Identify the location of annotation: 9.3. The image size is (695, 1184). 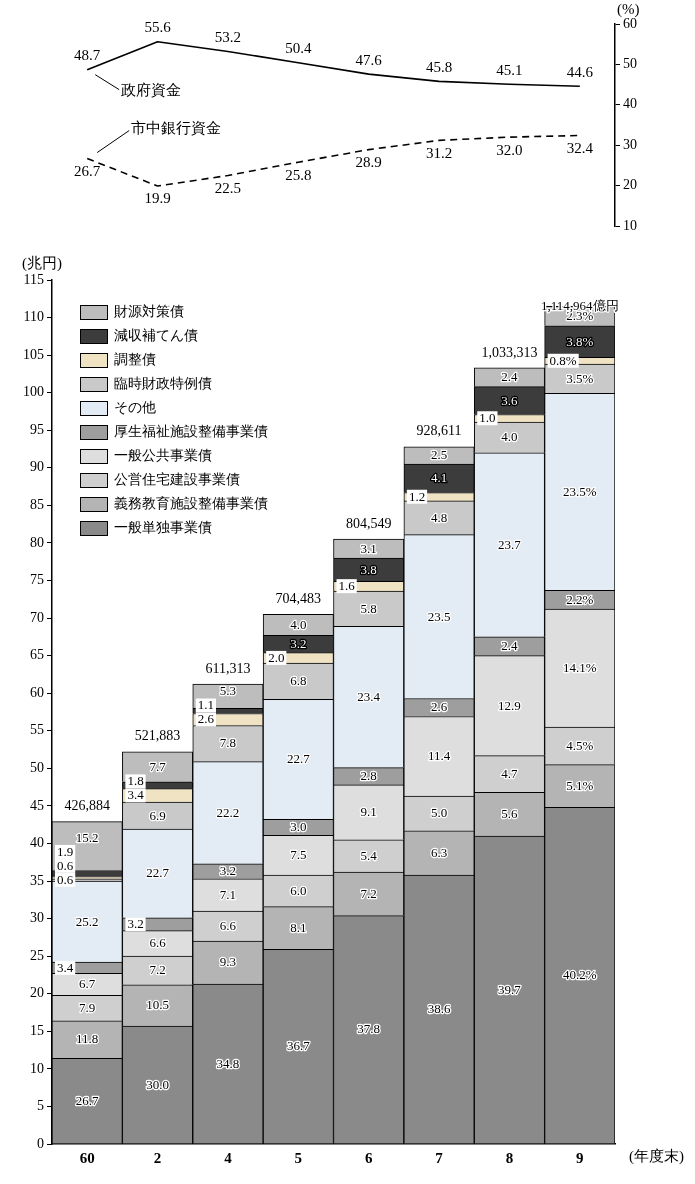
(228, 962).